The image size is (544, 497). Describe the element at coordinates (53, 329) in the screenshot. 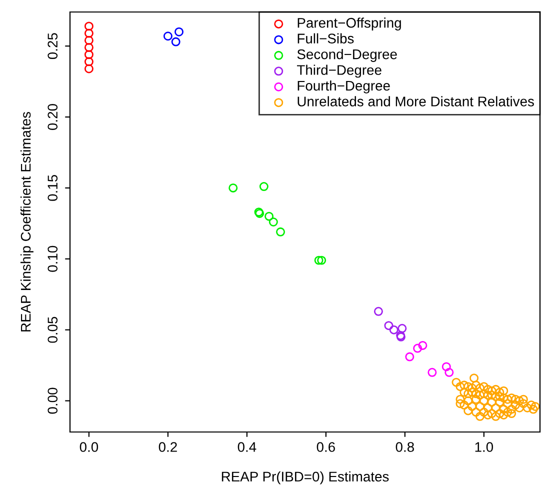

I see `y-tick-label: 0.05` at that location.